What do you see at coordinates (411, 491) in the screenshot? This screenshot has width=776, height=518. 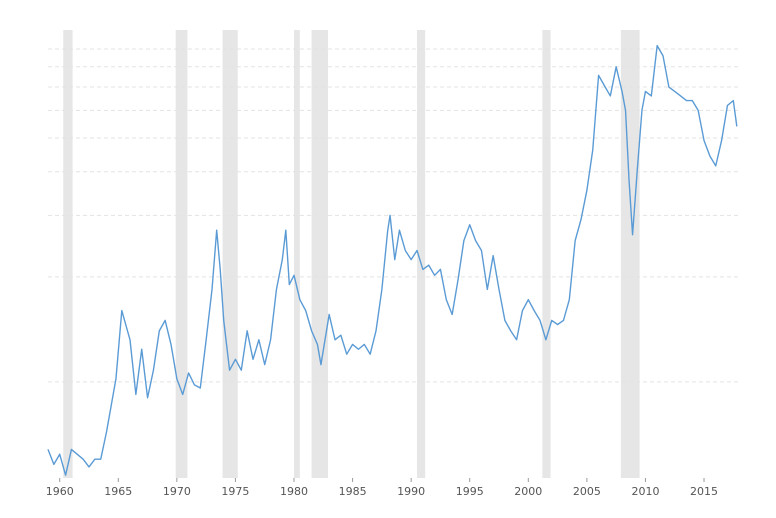 I see `x-tick-label: 1990` at bounding box center [411, 491].